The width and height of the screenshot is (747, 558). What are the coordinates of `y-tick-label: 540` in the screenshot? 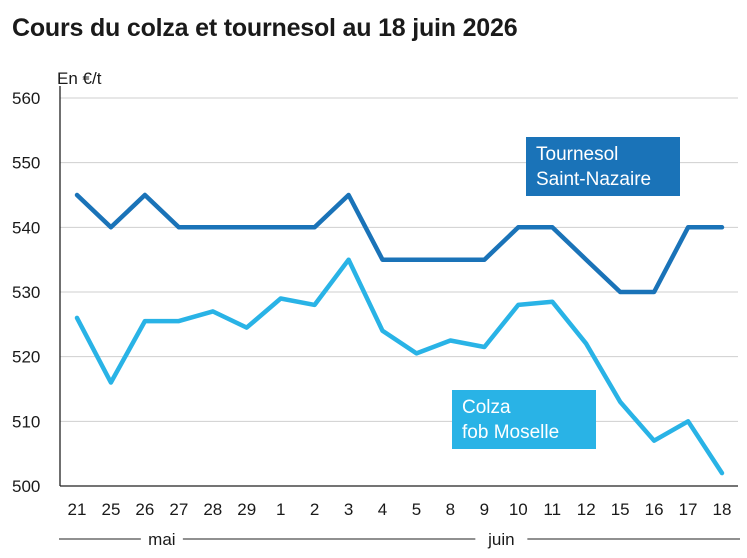 It's located at (26, 227).